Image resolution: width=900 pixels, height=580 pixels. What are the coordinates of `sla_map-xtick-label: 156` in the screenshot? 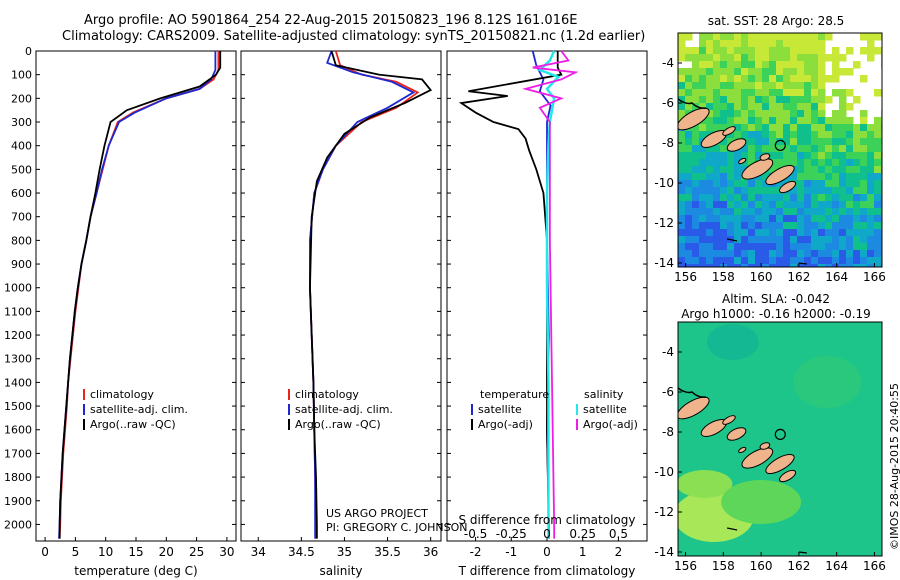 It's located at (685, 566).